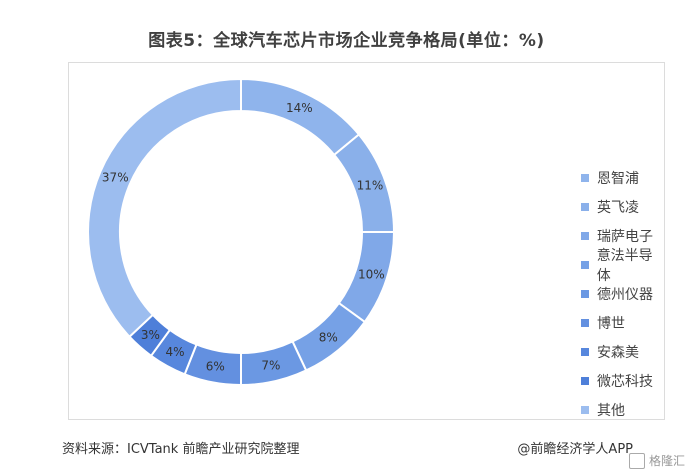 The width and height of the screenshot is (693, 476). I want to click on legend-label: 恩智浦, so click(618, 178).